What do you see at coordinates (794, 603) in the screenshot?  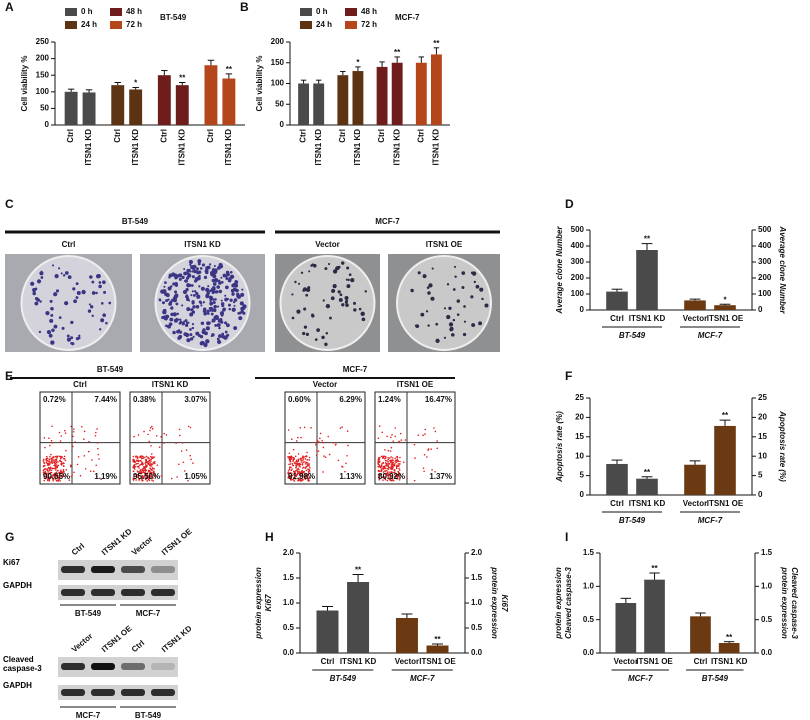 I see `y2-label: Cleaved caspase-3` at bounding box center [794, 603].